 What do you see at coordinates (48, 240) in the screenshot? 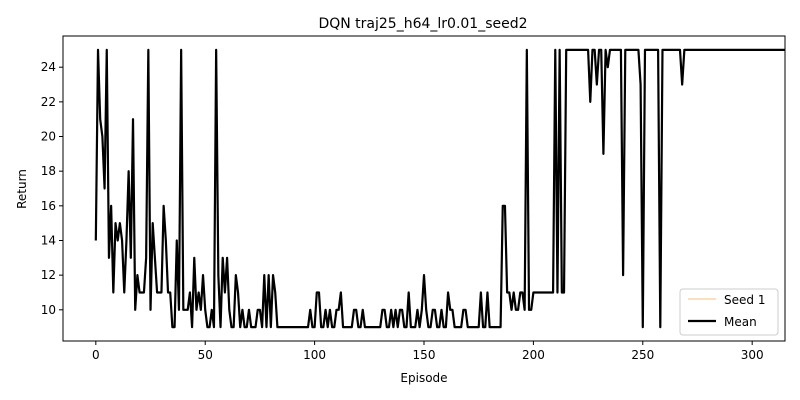
I see `y-tick-label: 14` at bounding box center [48, 240].